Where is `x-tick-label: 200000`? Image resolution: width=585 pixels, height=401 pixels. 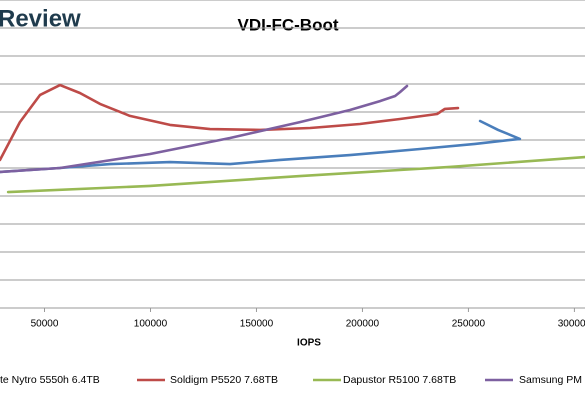
x-tick-label: 200000 is located at coordinates (363, 324).